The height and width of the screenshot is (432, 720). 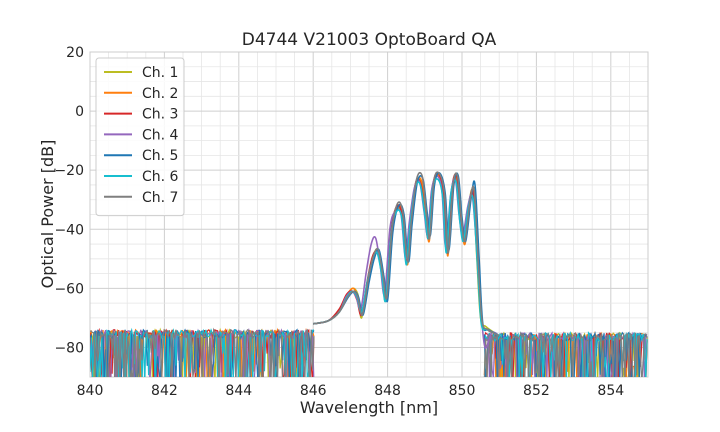 I want to click on y-tick-label: −20, so click(x=69, y=171).